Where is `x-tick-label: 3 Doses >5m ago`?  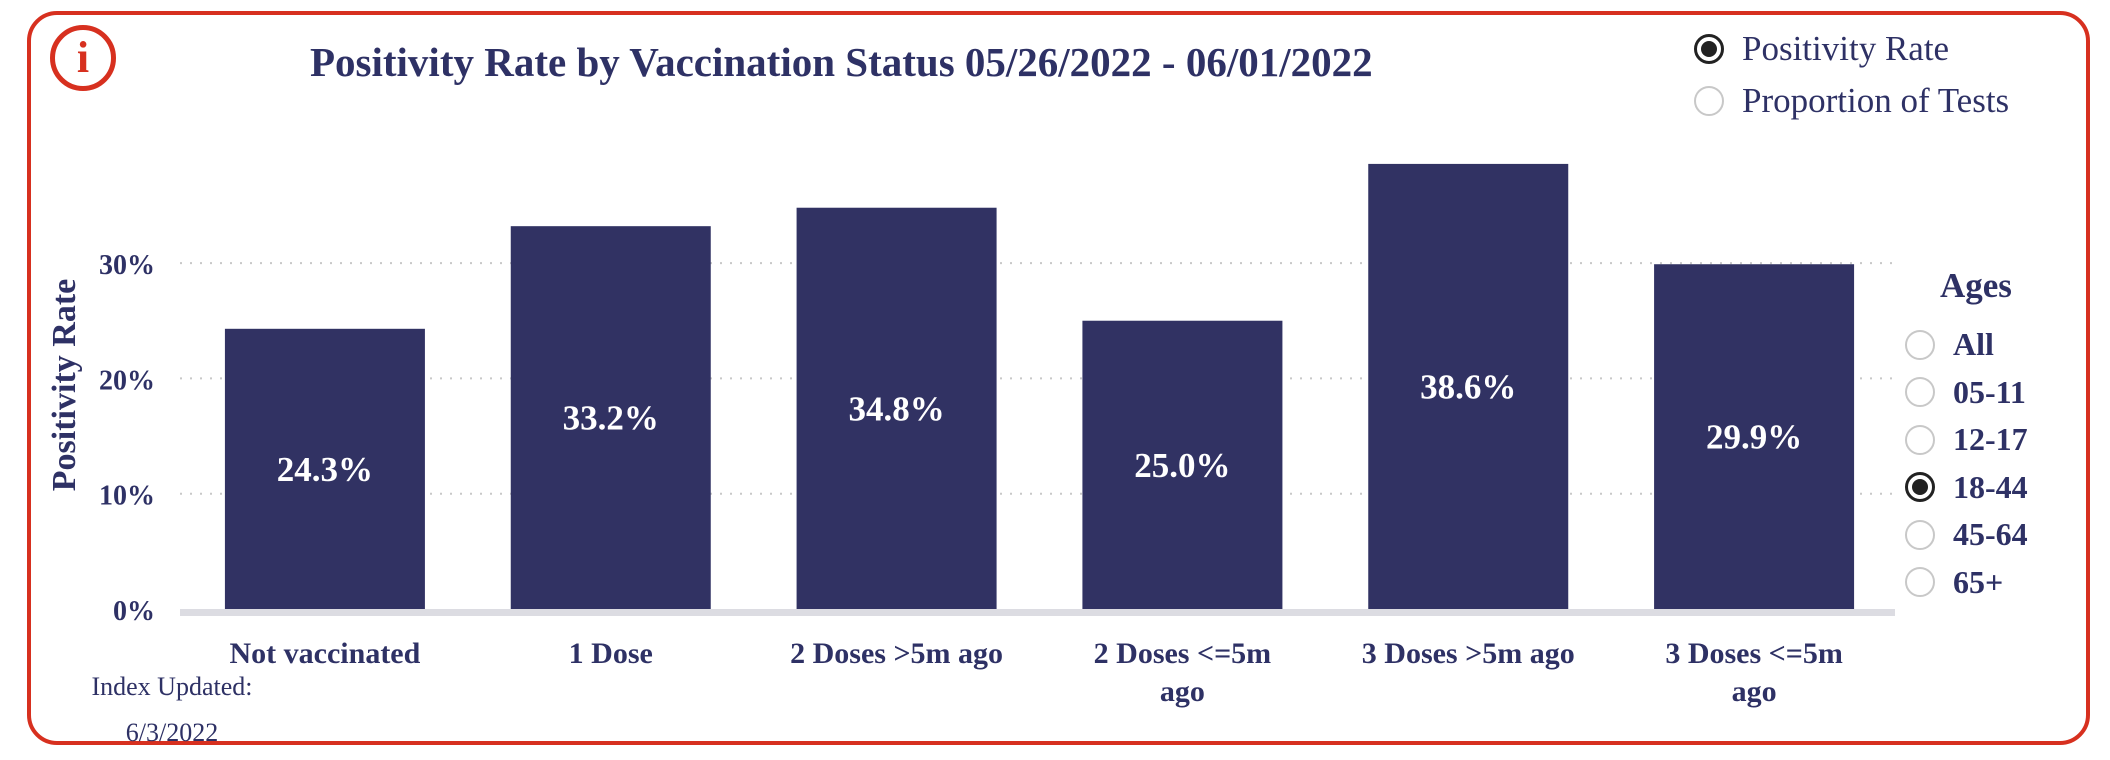
x-tick-label: 3 Doses >5m ago is located at coordinates (1468, 653).